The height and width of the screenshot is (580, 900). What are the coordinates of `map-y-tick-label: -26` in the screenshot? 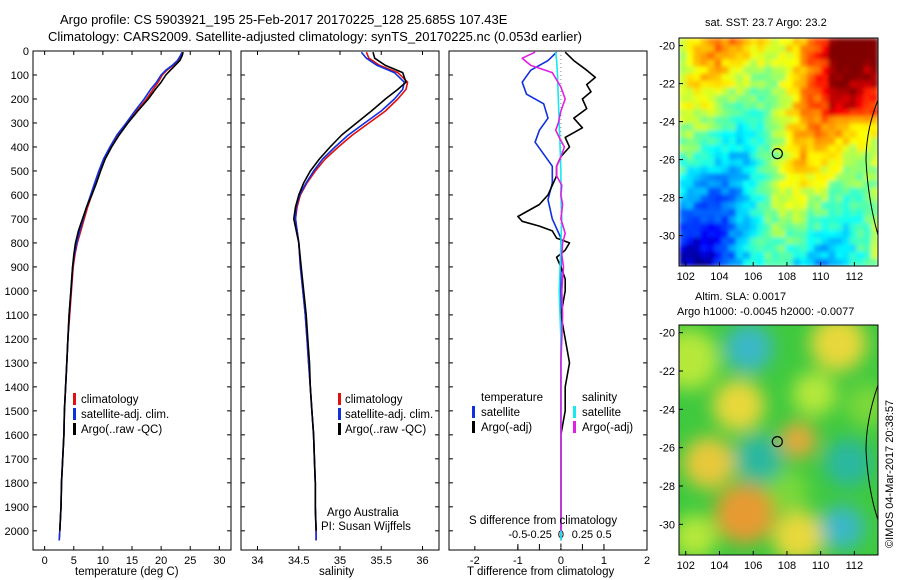 It's located at (667, 449).